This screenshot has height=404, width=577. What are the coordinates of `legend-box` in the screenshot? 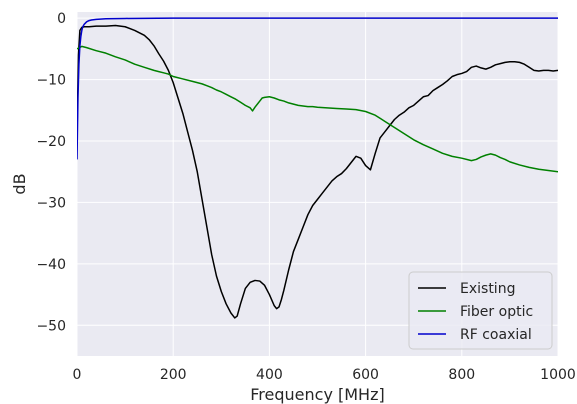 It's located at (480, 310).